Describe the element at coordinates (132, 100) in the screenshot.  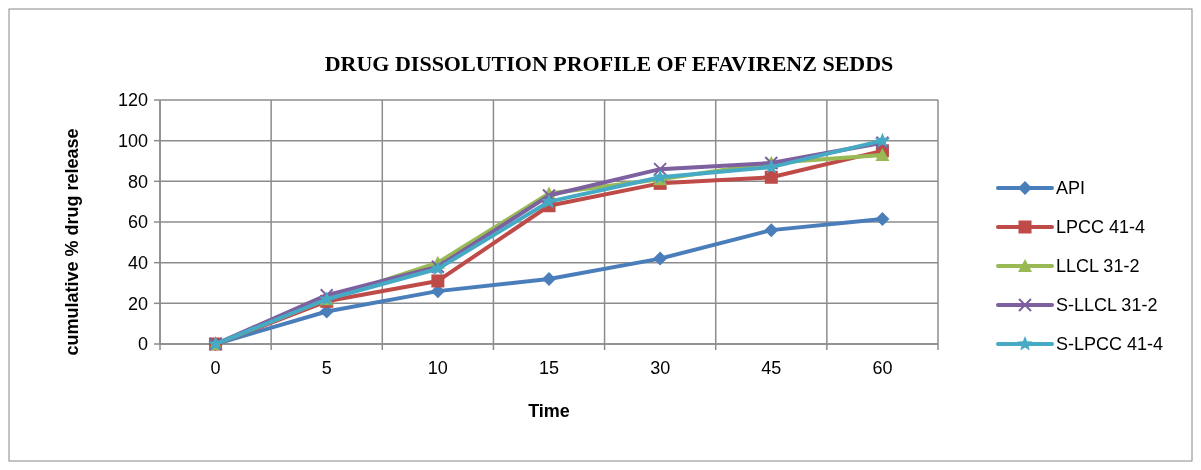
I see `y-tick-label: 120` at that location.